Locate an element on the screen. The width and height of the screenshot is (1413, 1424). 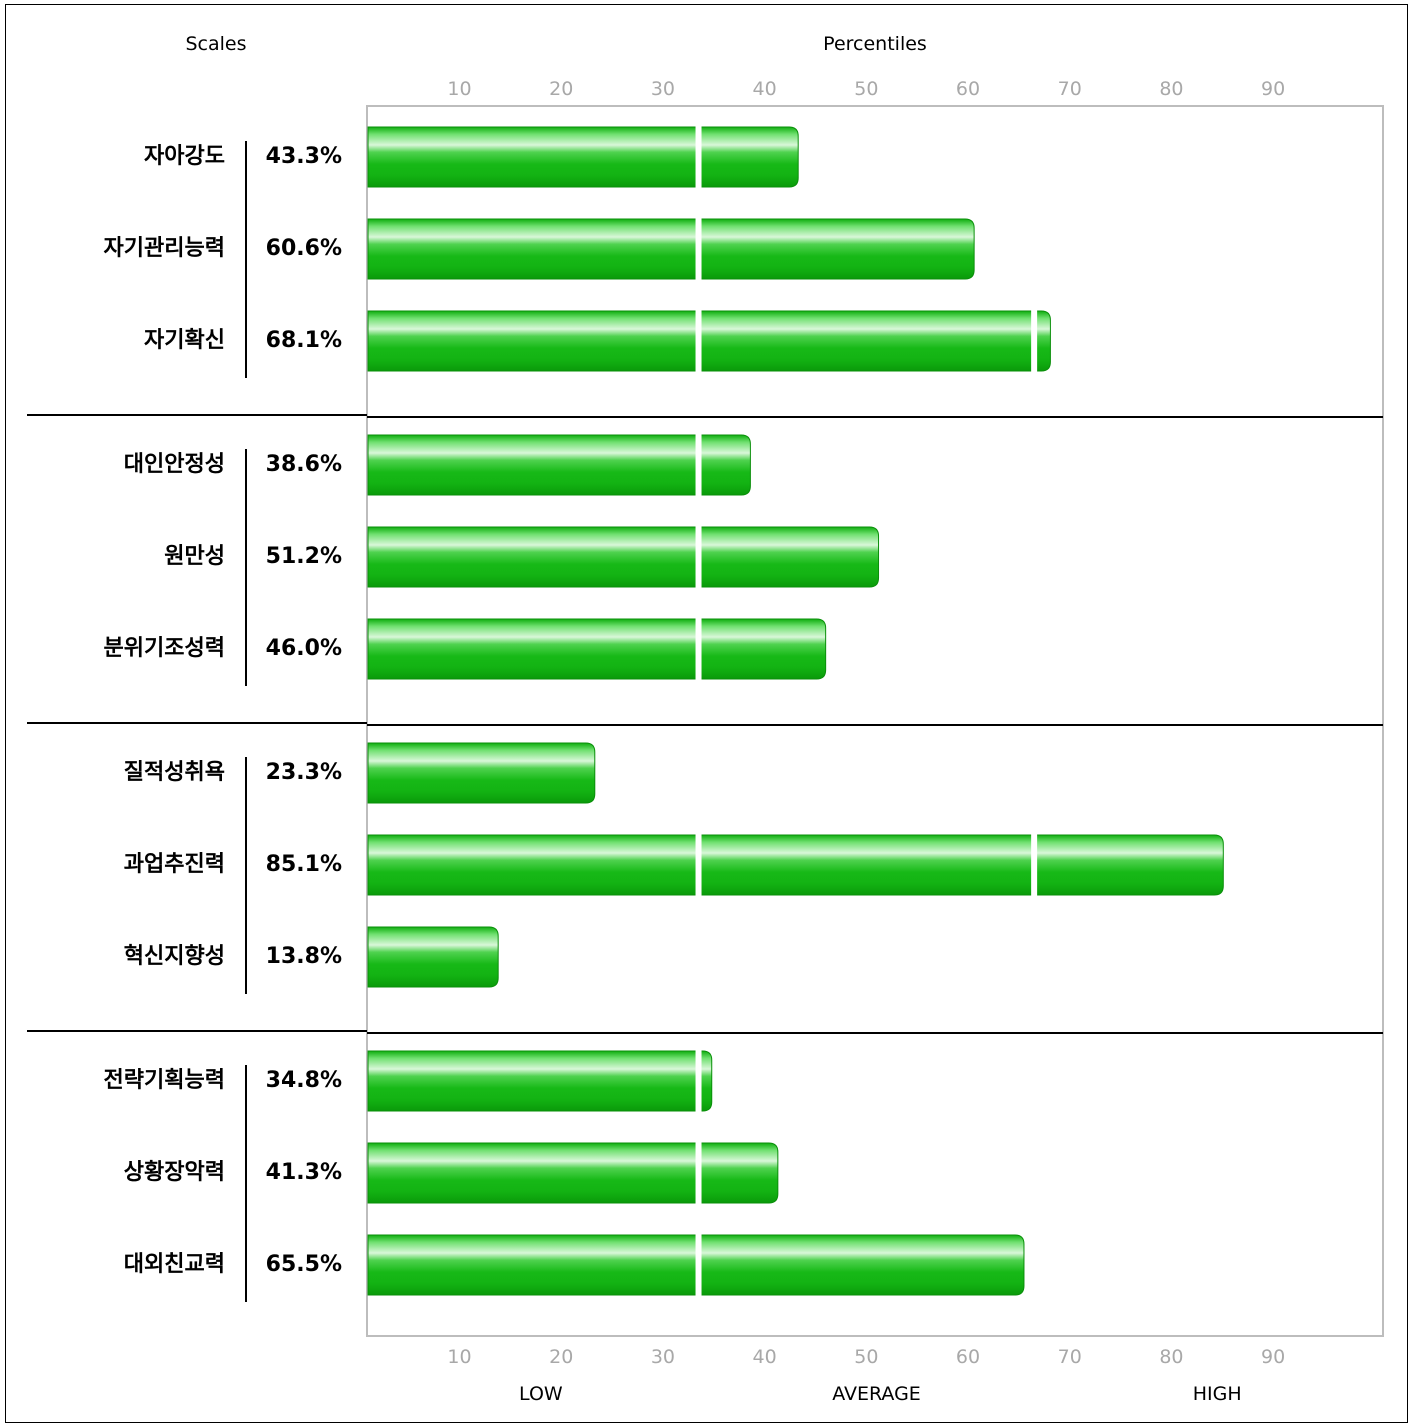
scale-name: 과업추진력 is located at coordinates (174, 864).